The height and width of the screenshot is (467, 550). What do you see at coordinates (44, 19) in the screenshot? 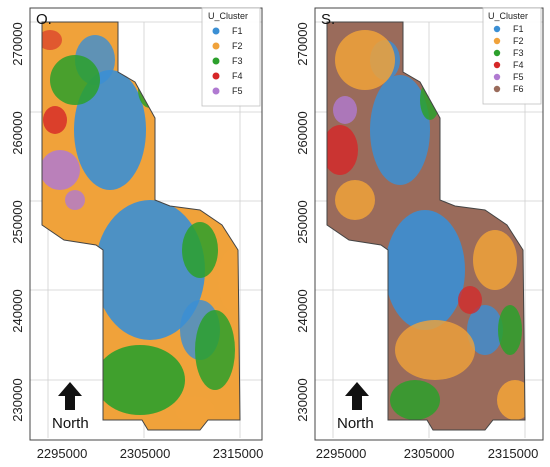
I see `panel-label-o: O.` at bounding box center [44, 19].